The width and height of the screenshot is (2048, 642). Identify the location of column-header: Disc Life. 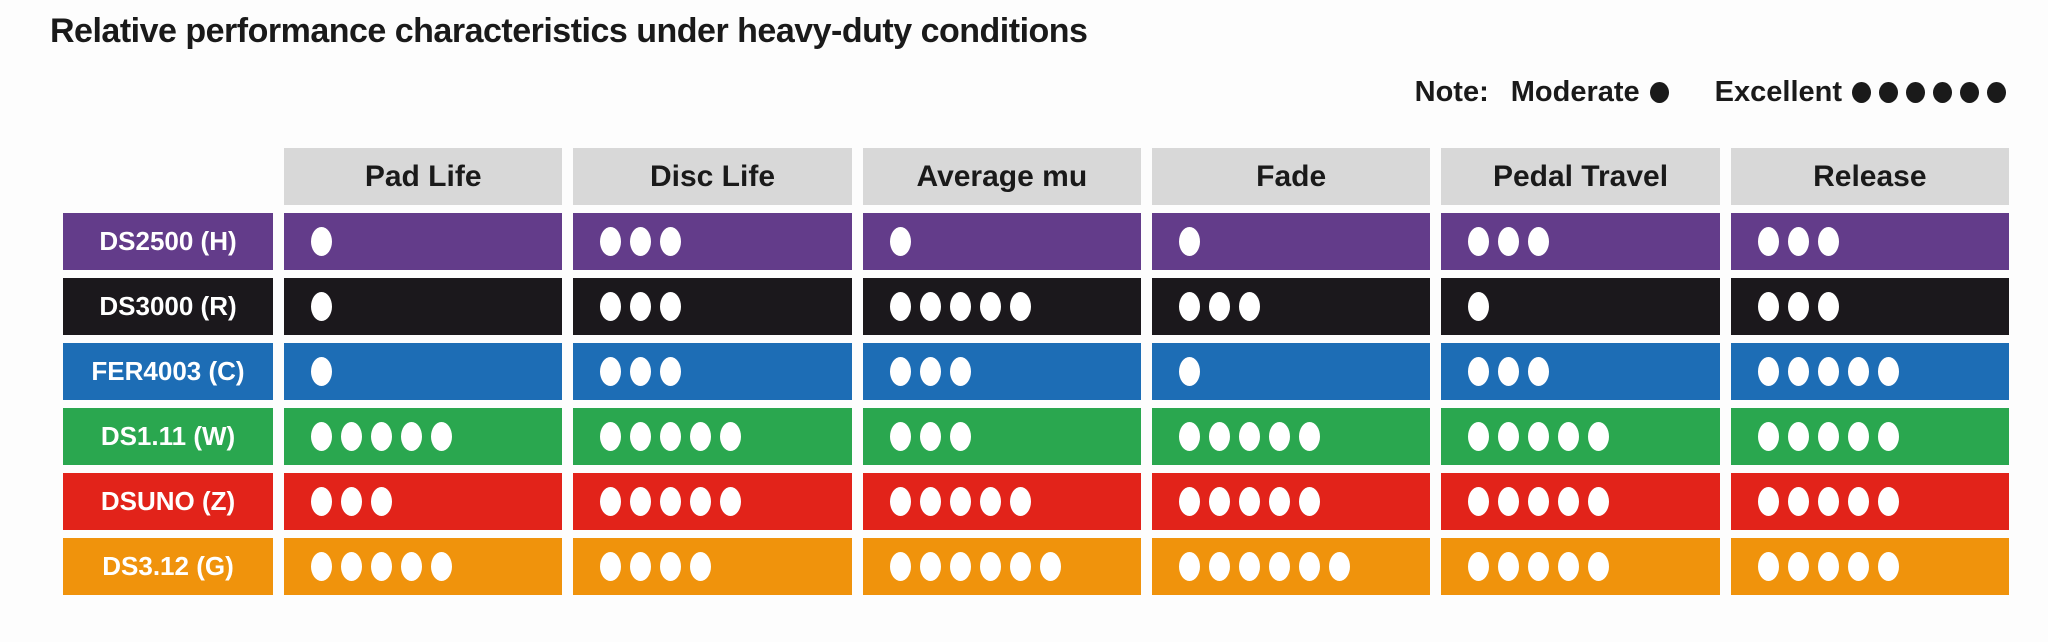
(712, 176).